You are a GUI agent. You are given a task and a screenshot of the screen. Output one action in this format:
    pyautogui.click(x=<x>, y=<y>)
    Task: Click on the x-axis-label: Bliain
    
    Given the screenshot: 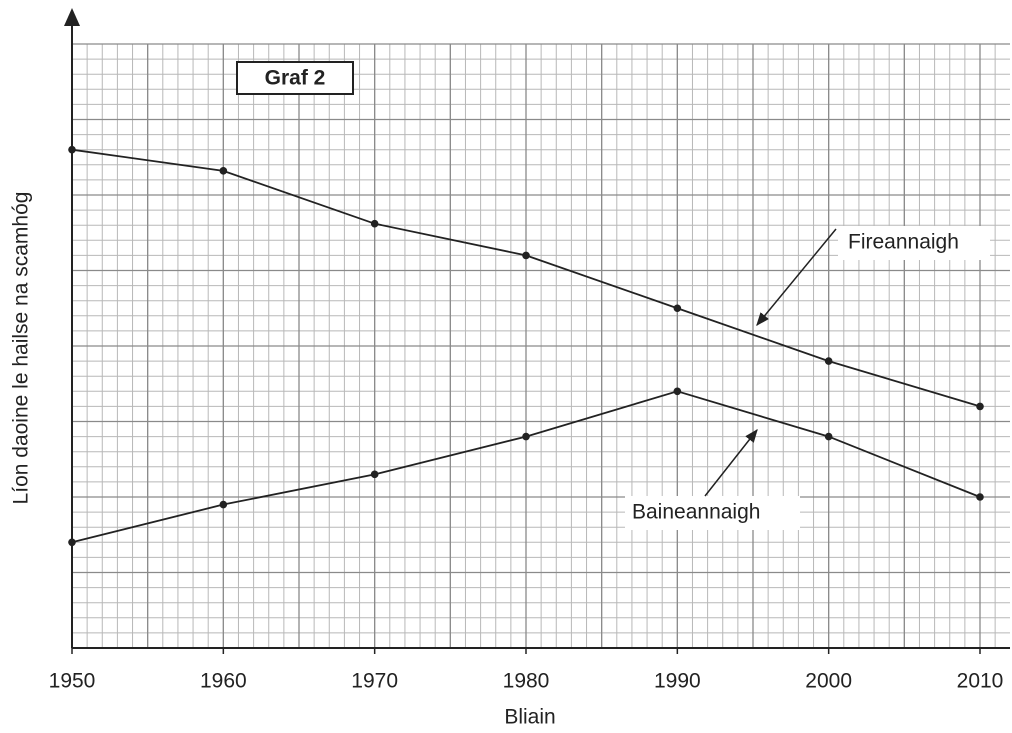 What is the action you would take?
    pyautogui.click(x=529, y=717)
    